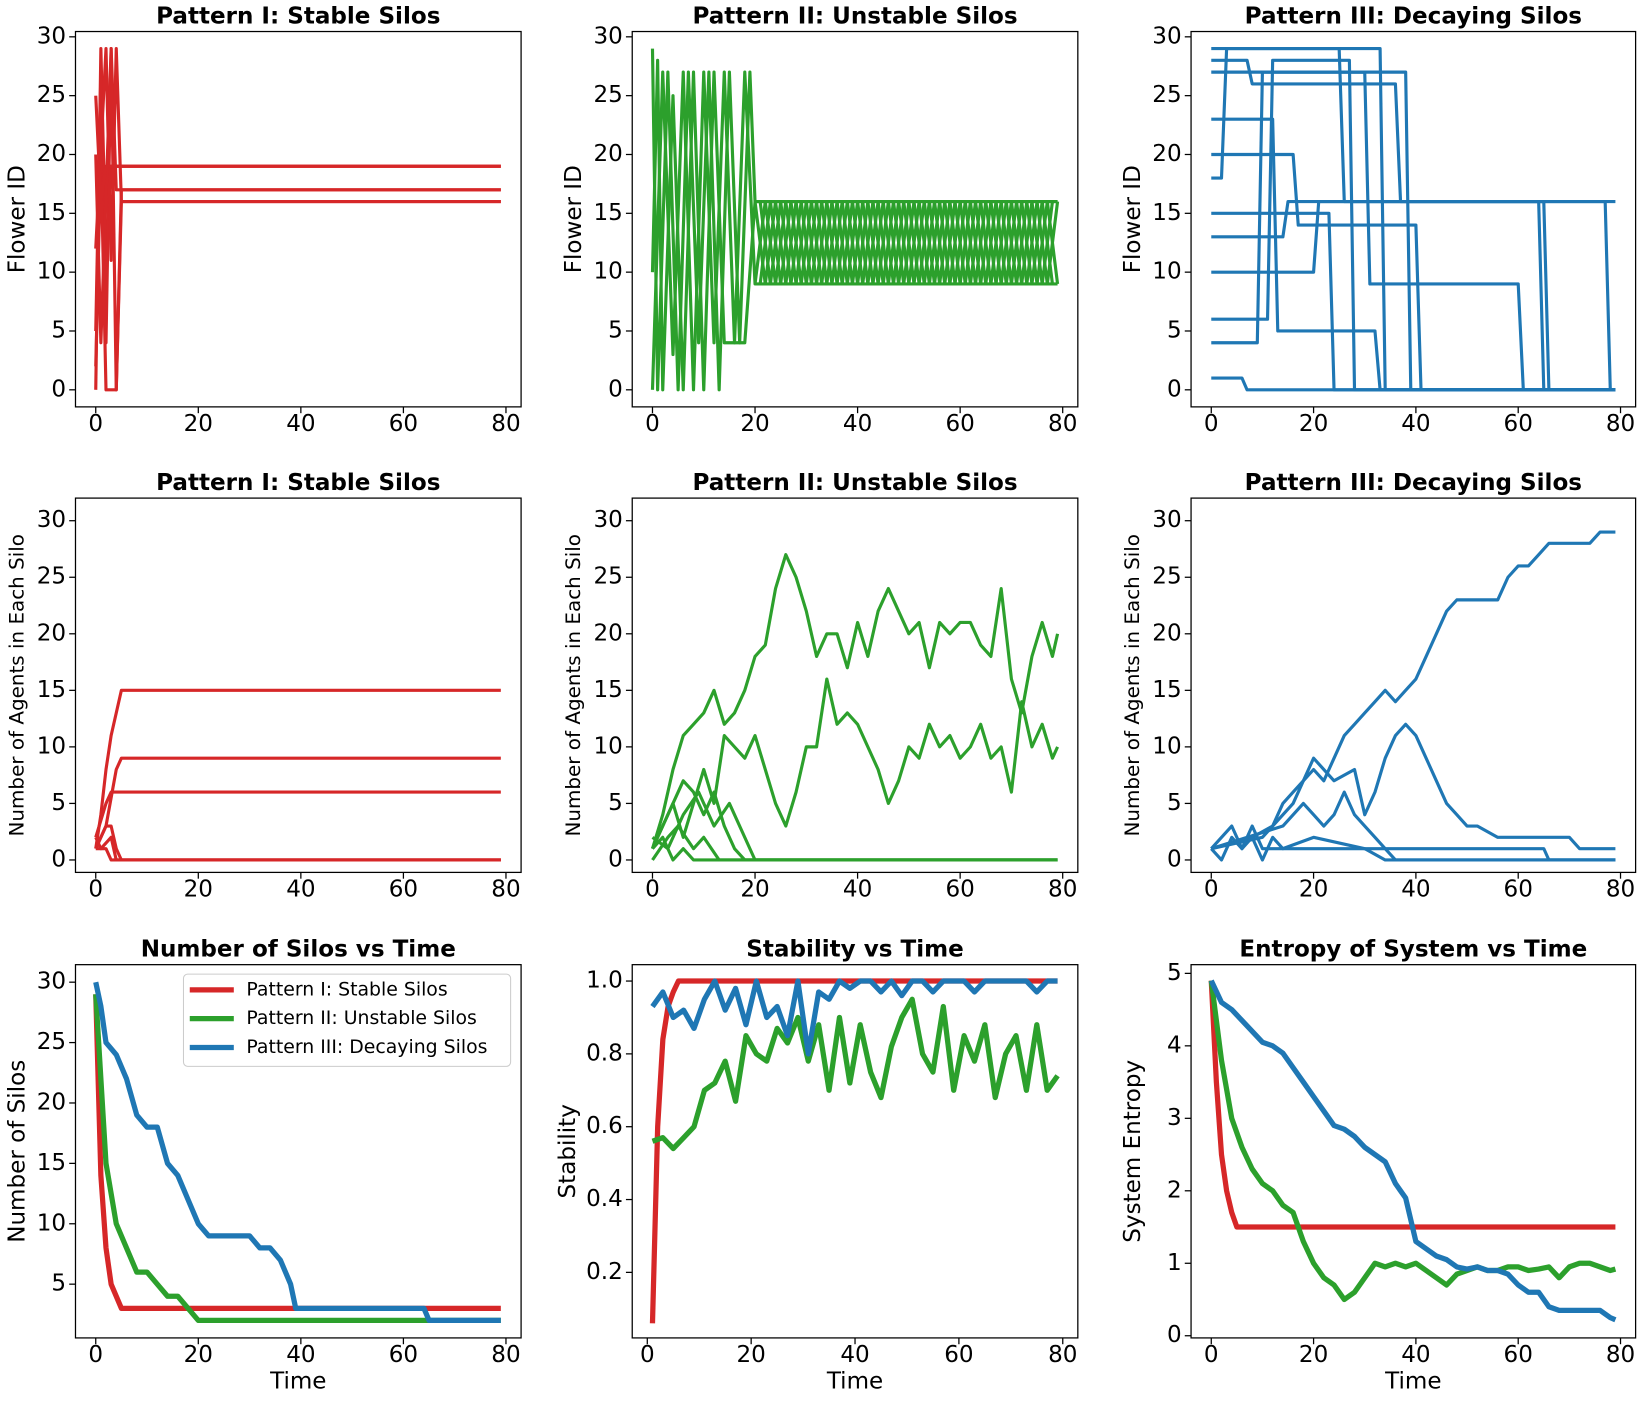 This screenshot has width=1644, height=1403. What do you see at coordinates (568, 1151) in the screenshot?
I see `y-axis-label: Stability` at bounding box center [568, 1151].